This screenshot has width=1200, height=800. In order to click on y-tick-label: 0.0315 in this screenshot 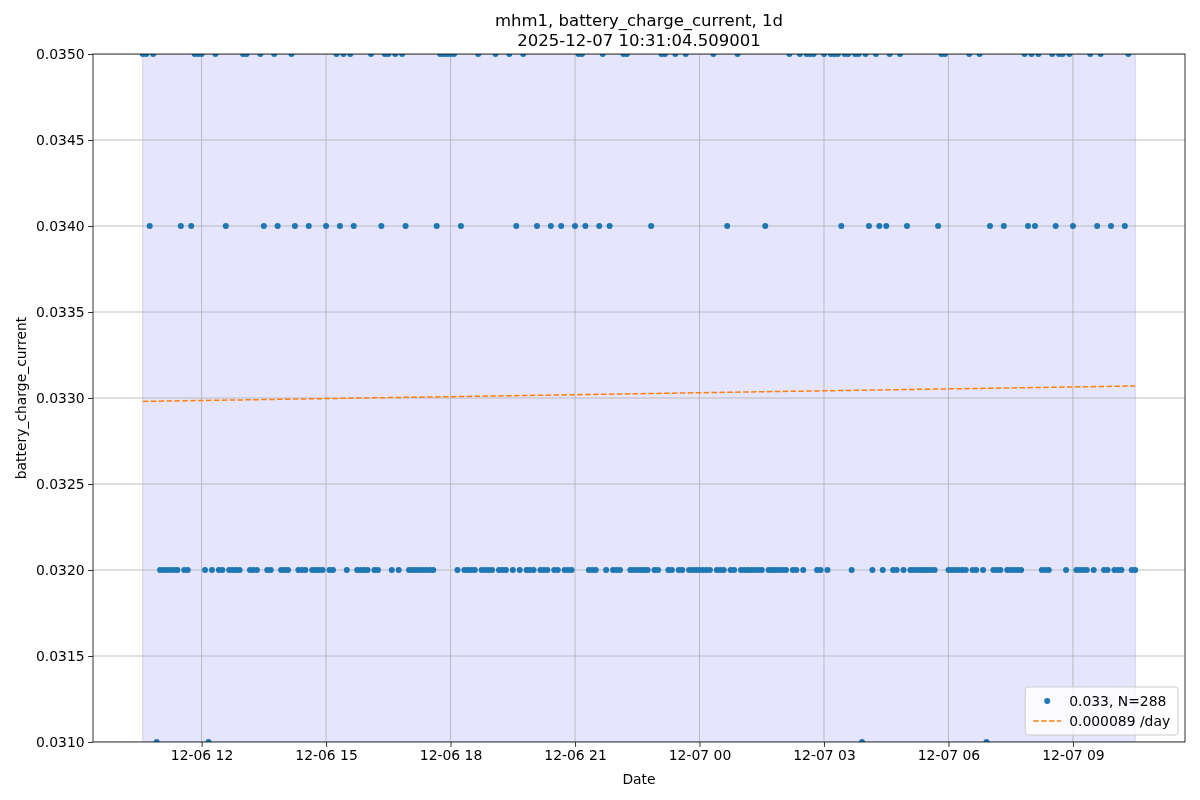, I will do `click(60, 655)`.